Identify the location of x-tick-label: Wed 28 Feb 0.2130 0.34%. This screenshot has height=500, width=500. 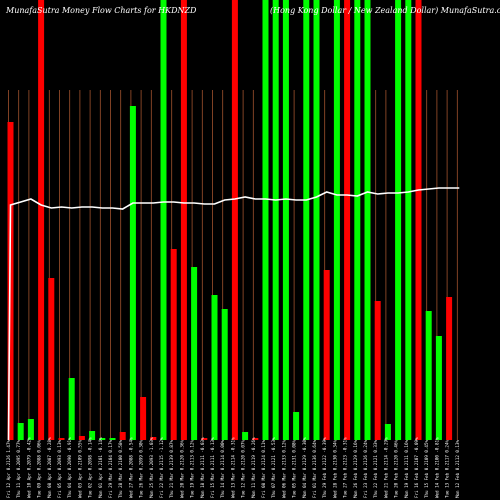
(334, 469).